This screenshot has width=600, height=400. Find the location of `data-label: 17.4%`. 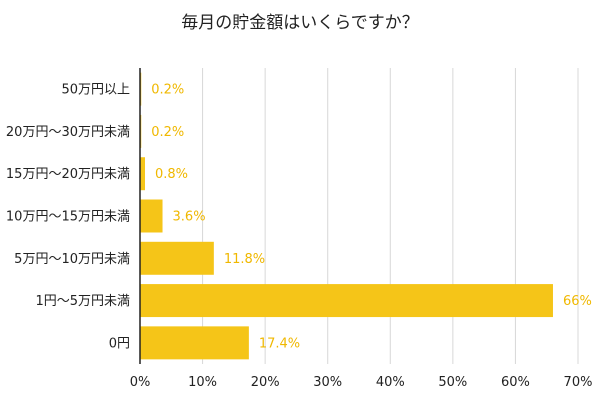

data-label: 17.4% is located at coordinates (279, 343).